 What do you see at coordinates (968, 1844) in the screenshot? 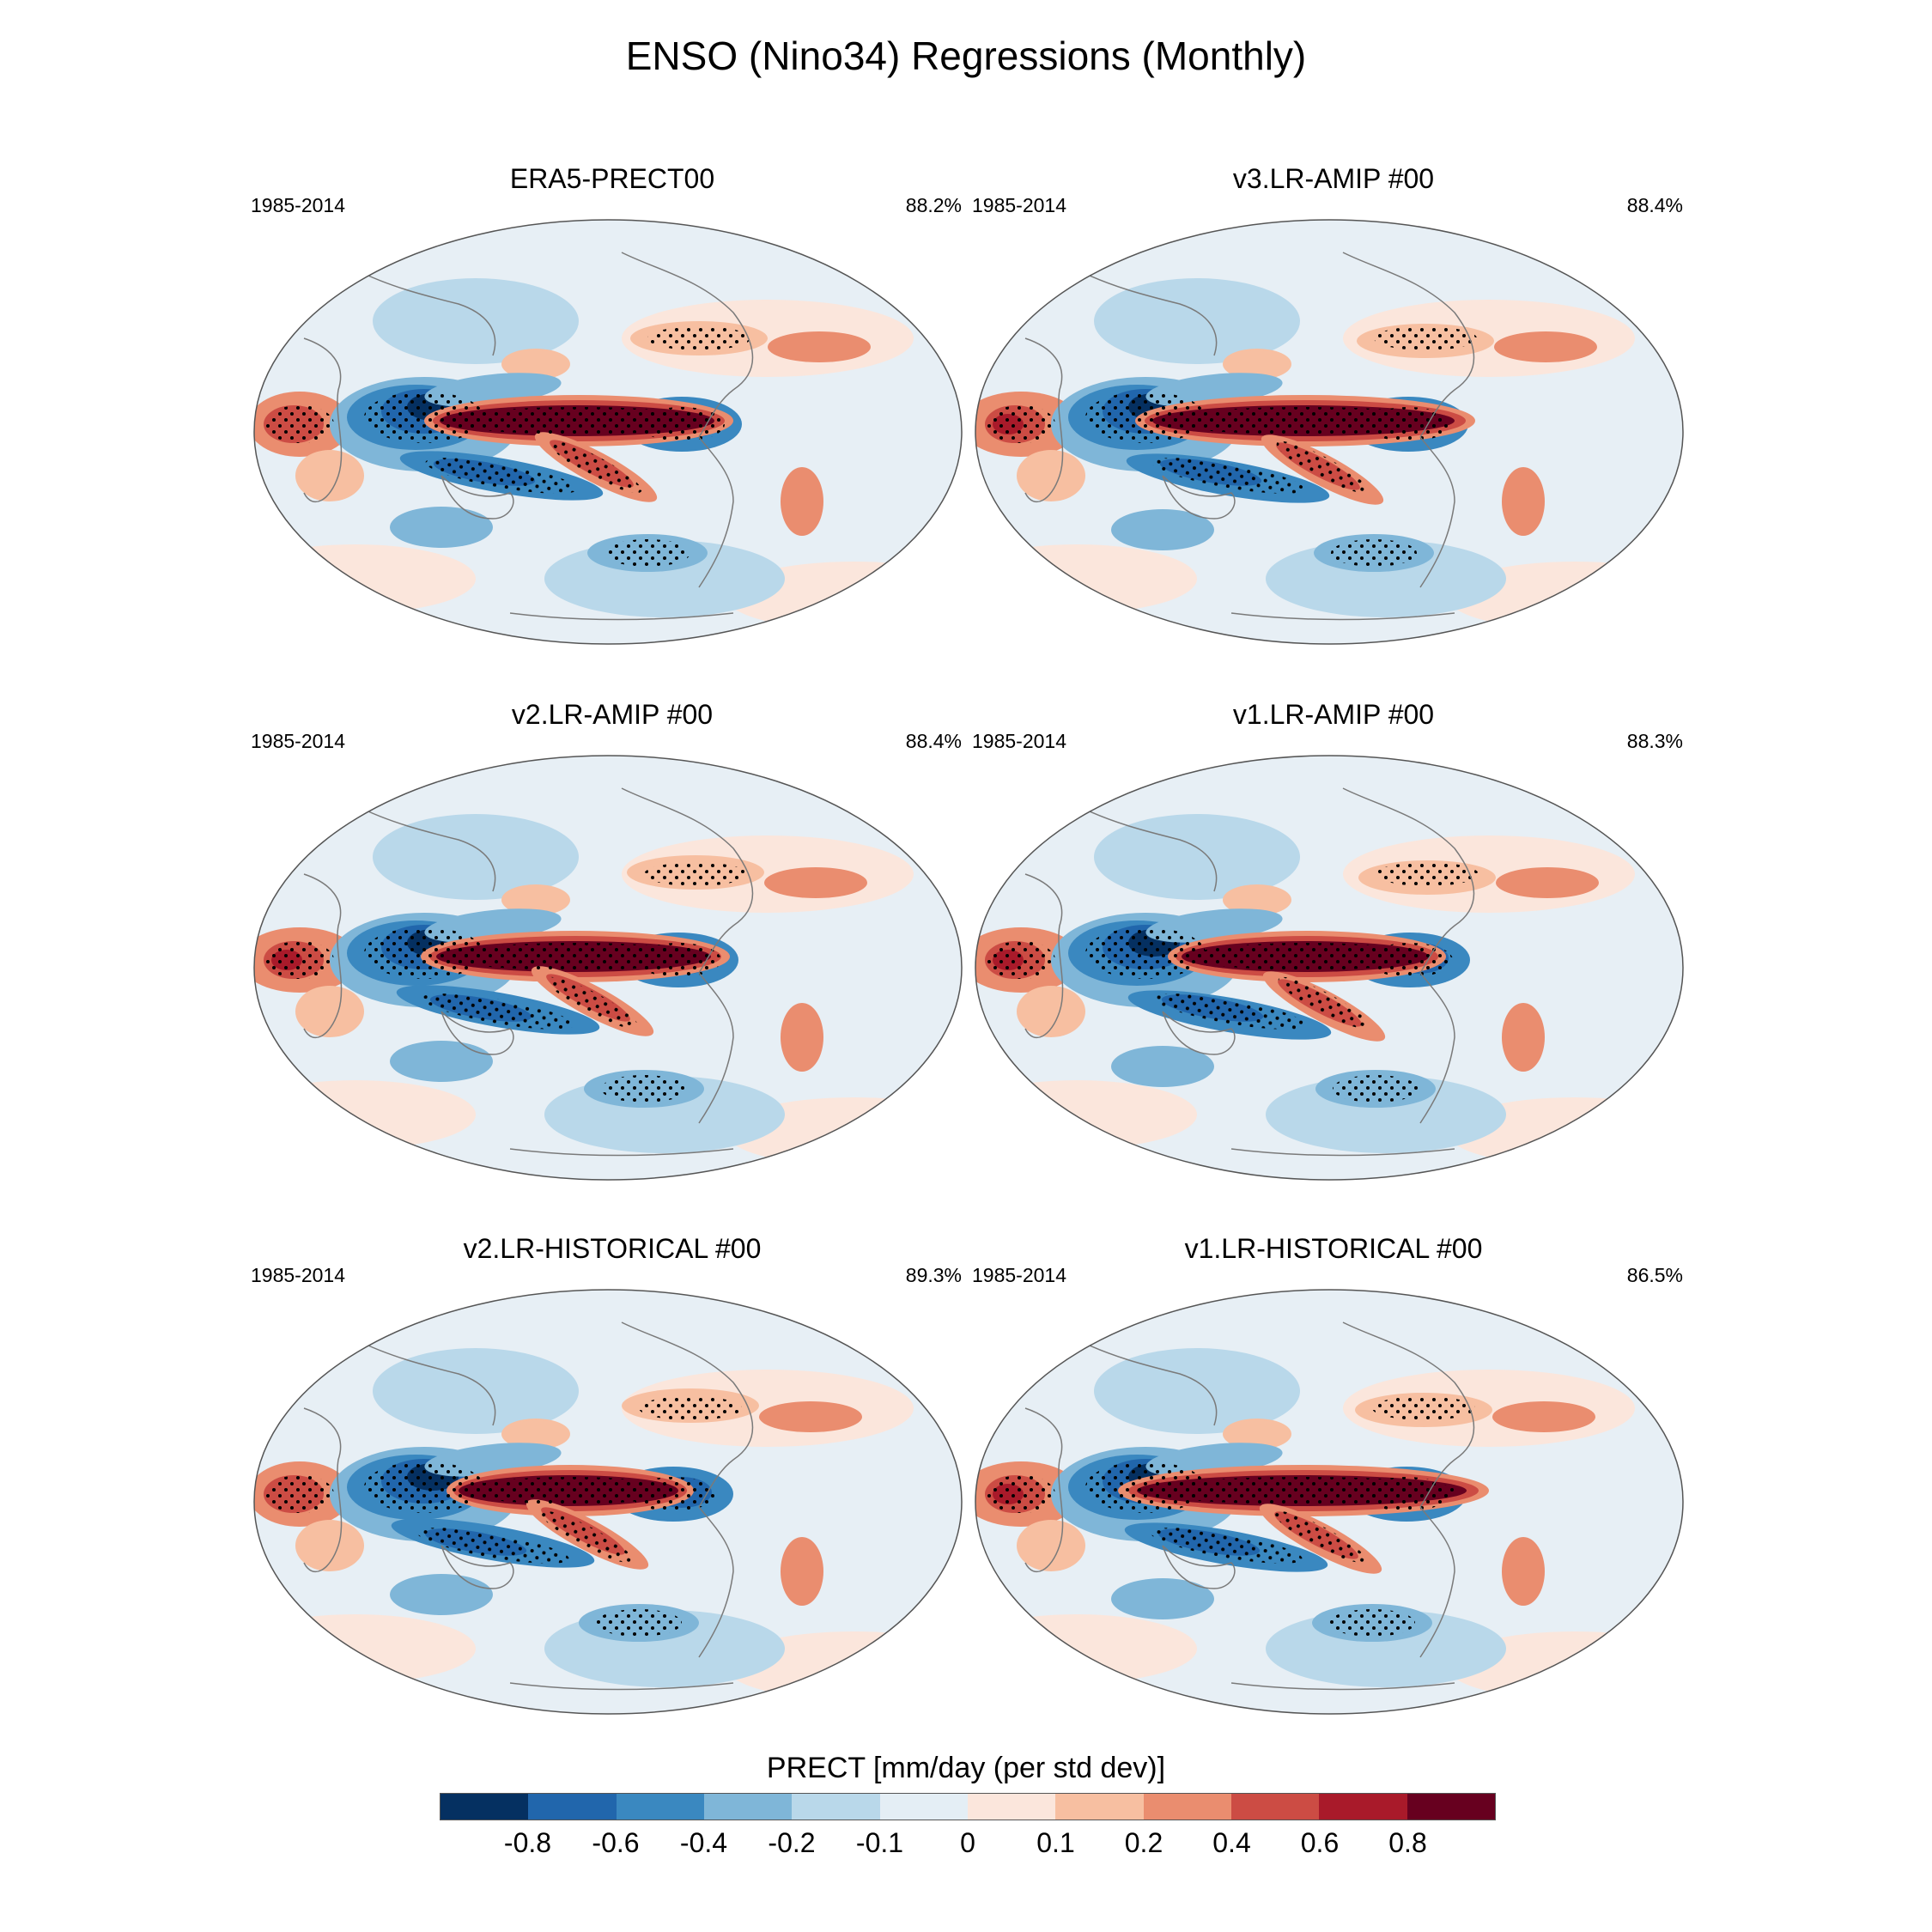
I see `colorbar-ticks: -0.8 -0.6 -0.4 -0.2 -0.1 0 0.1 0.2 0.4 0.6 0.8` at bounding box center [968, 1844].